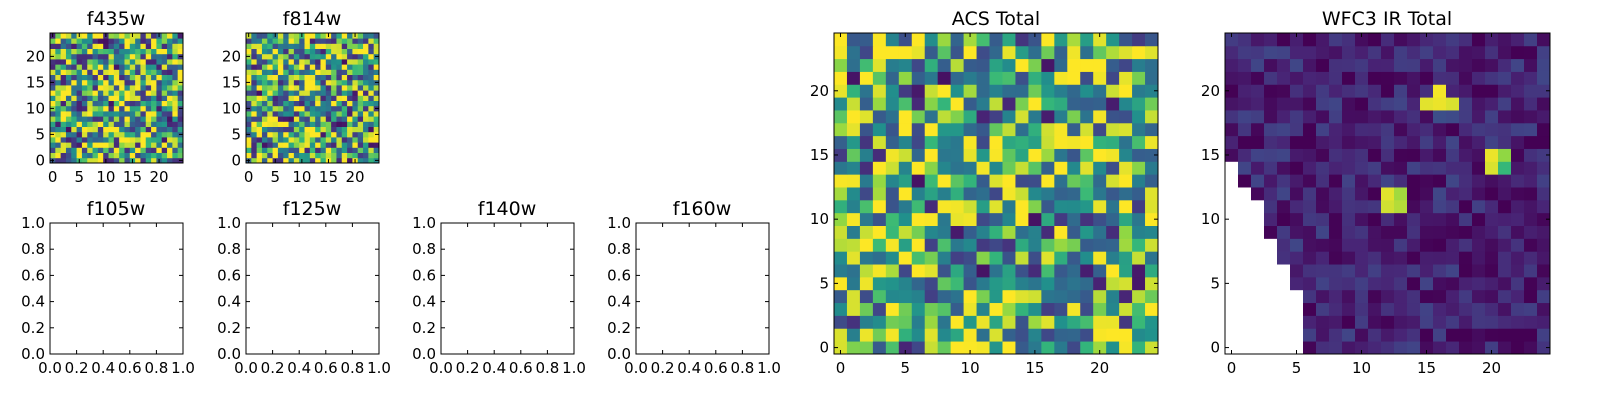 This screenshot has height=400, width=1600. Describe the element at coordinates (819, 155) in the screenshot. I see `y-tick-label: 15` at that location.